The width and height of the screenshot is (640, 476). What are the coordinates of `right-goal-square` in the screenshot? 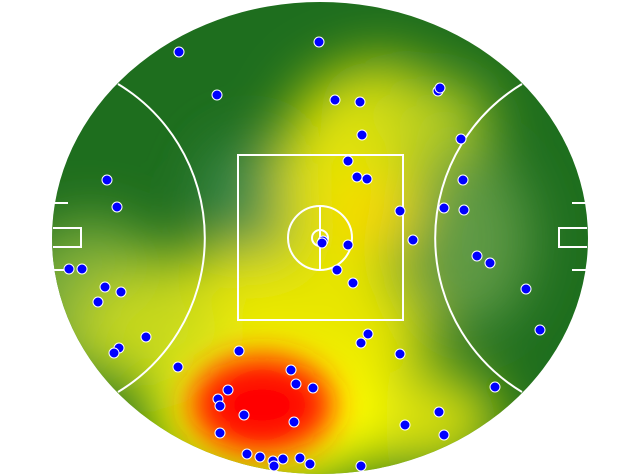 It's located at (572, 237).